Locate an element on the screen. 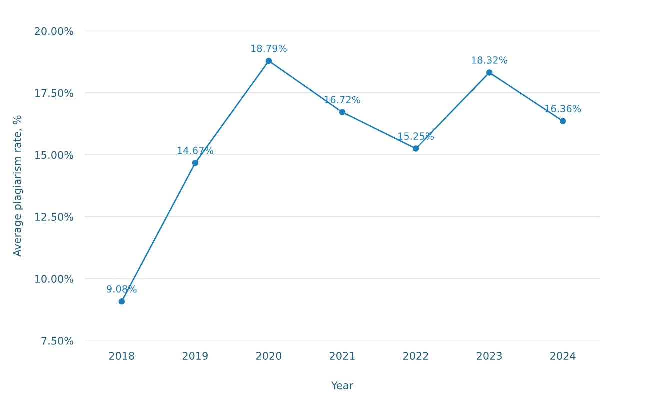  x-tick-label: 2019 is located at coordinates (195, 356).